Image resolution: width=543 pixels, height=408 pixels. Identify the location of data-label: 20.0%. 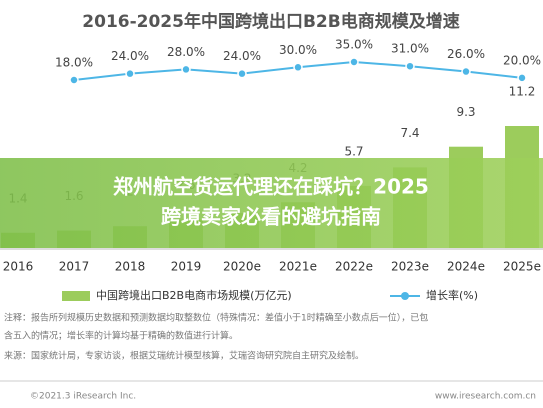
(522, 60).